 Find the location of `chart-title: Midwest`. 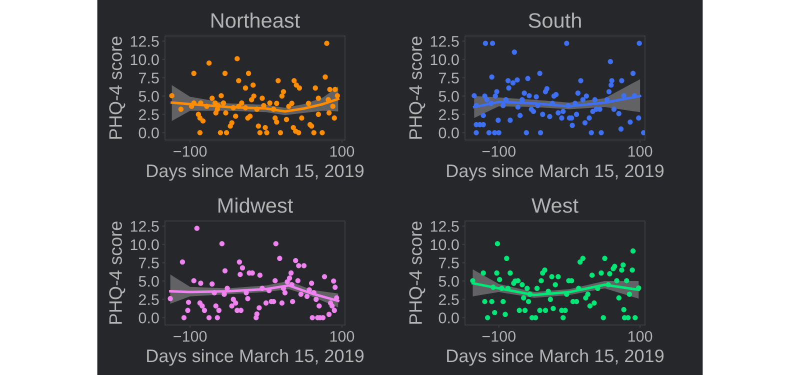

chart-title: Midwest is located at coordinates (256, 205).